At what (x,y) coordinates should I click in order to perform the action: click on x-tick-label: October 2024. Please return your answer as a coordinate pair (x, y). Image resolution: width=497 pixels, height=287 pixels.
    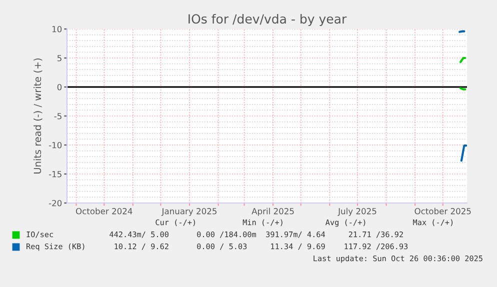
    Looking at the image, I should click on (104, 211).